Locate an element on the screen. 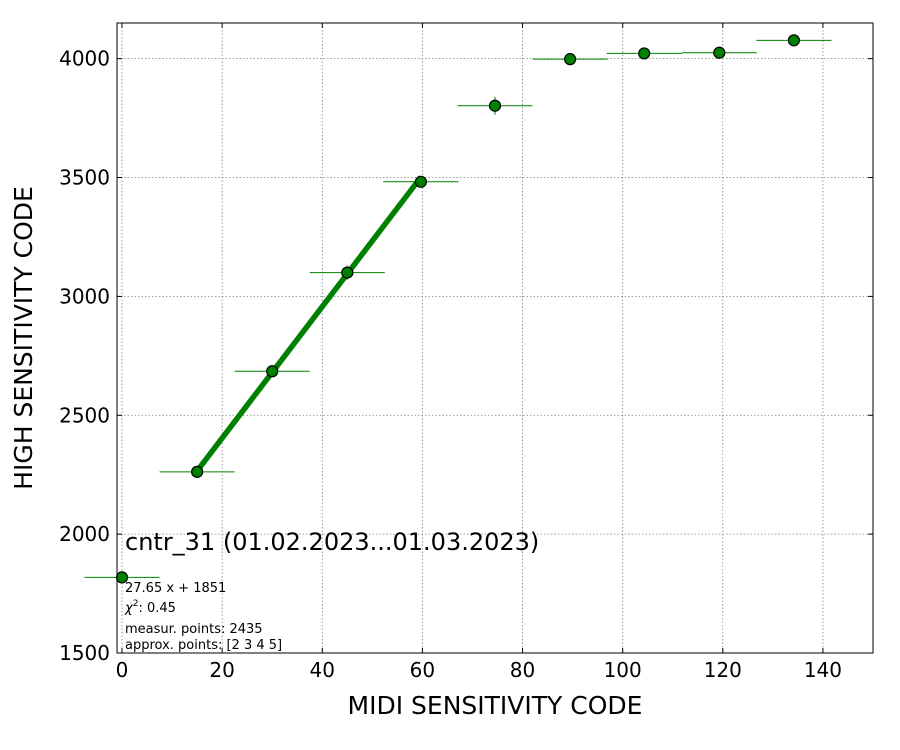 The image size is (900, 750). x-tick-label: 80 is located at coordinates (522, 670).